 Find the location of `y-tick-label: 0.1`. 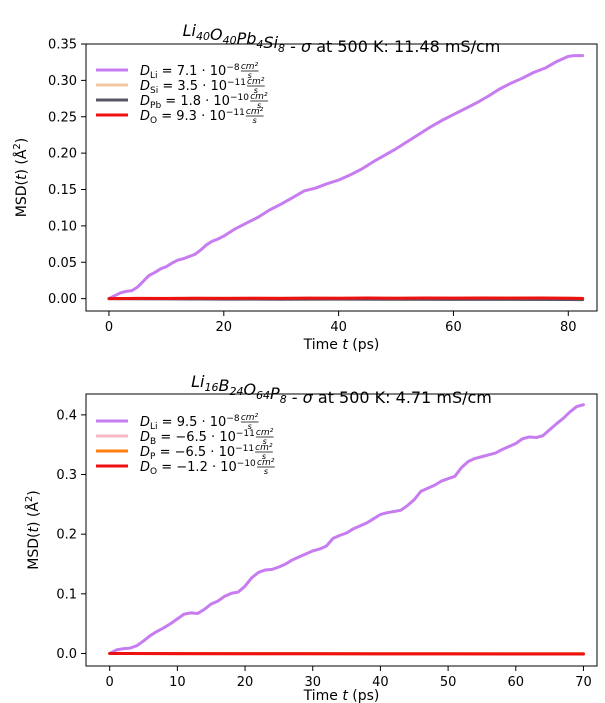

y-tick-label: 0.1 is located at coordinates (66, 594).